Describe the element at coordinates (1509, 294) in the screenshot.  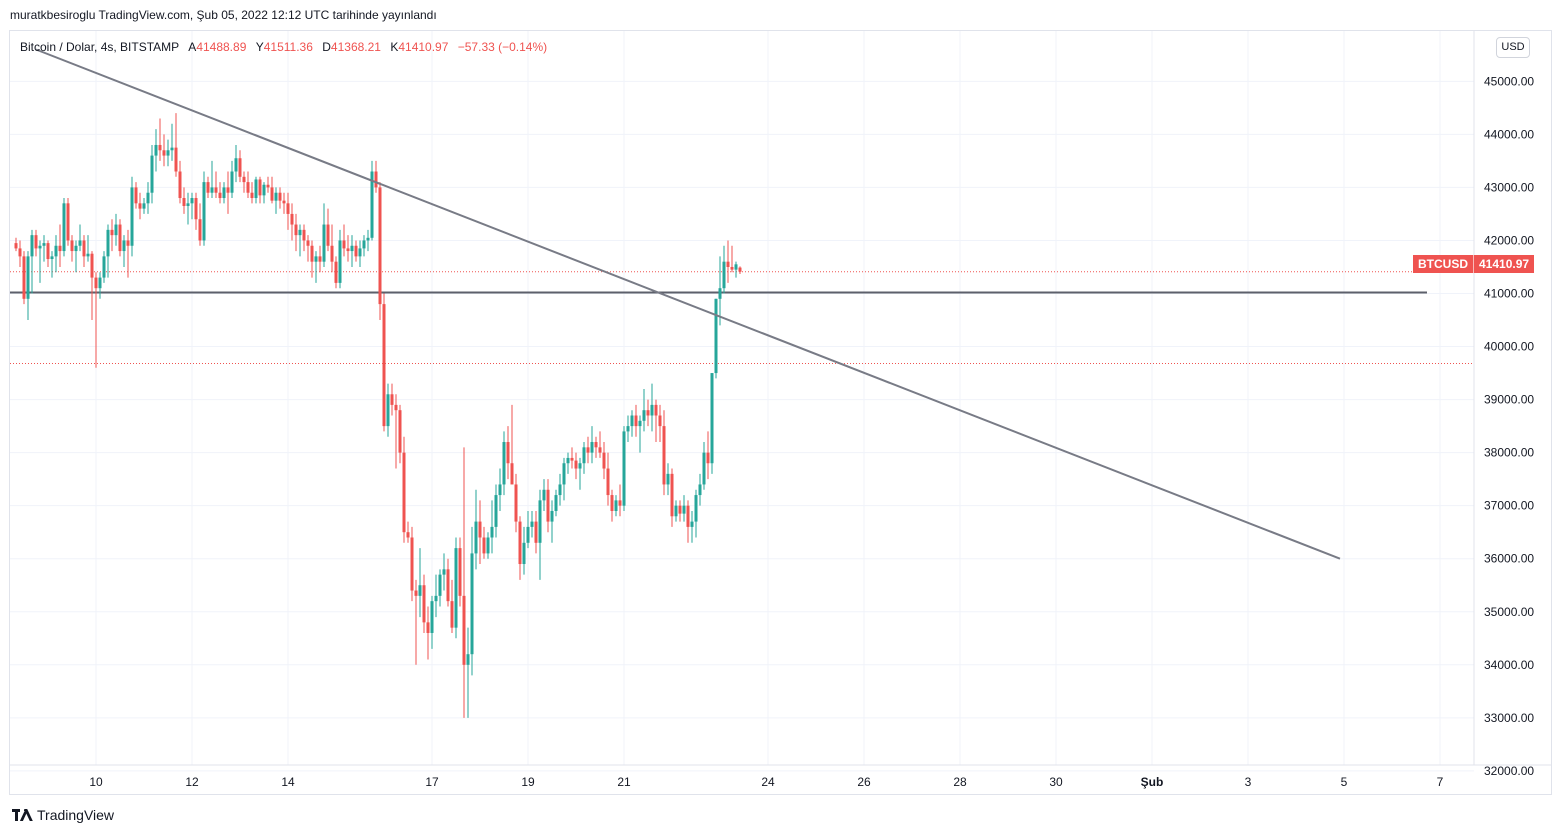
I see `price-tick-label: 41000.00` at that location.